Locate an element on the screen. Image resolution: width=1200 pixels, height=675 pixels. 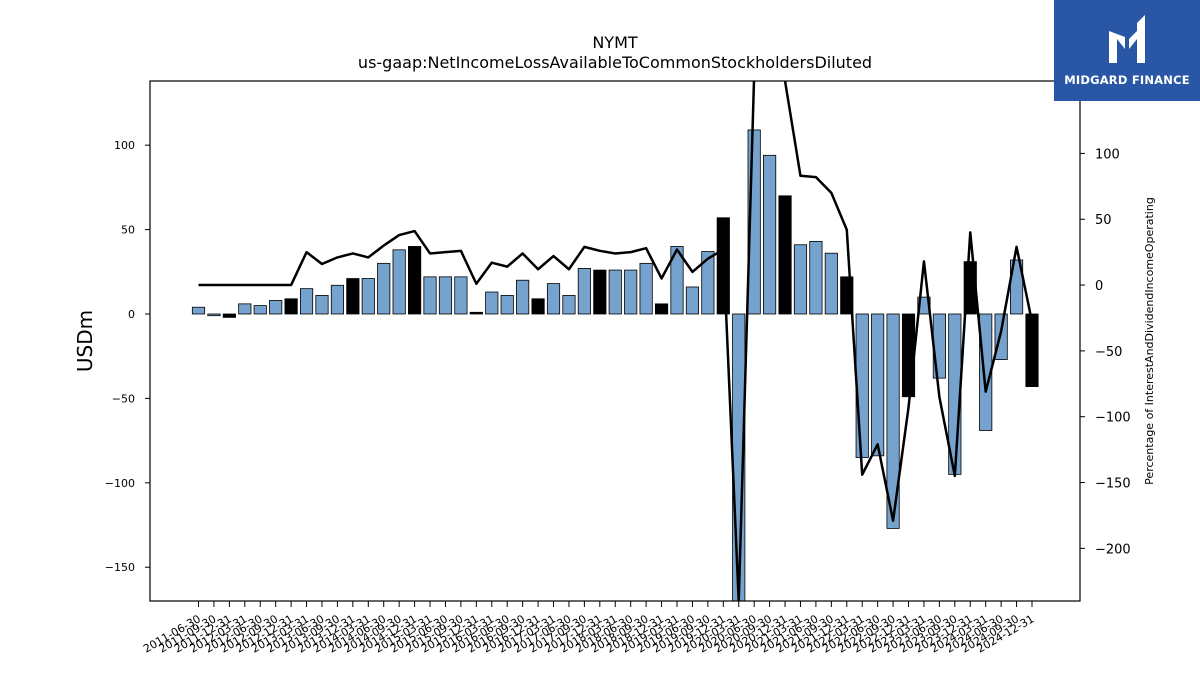
y-axis: −150 −100 −50 0 50 100 is located at coordinates (127, 356).